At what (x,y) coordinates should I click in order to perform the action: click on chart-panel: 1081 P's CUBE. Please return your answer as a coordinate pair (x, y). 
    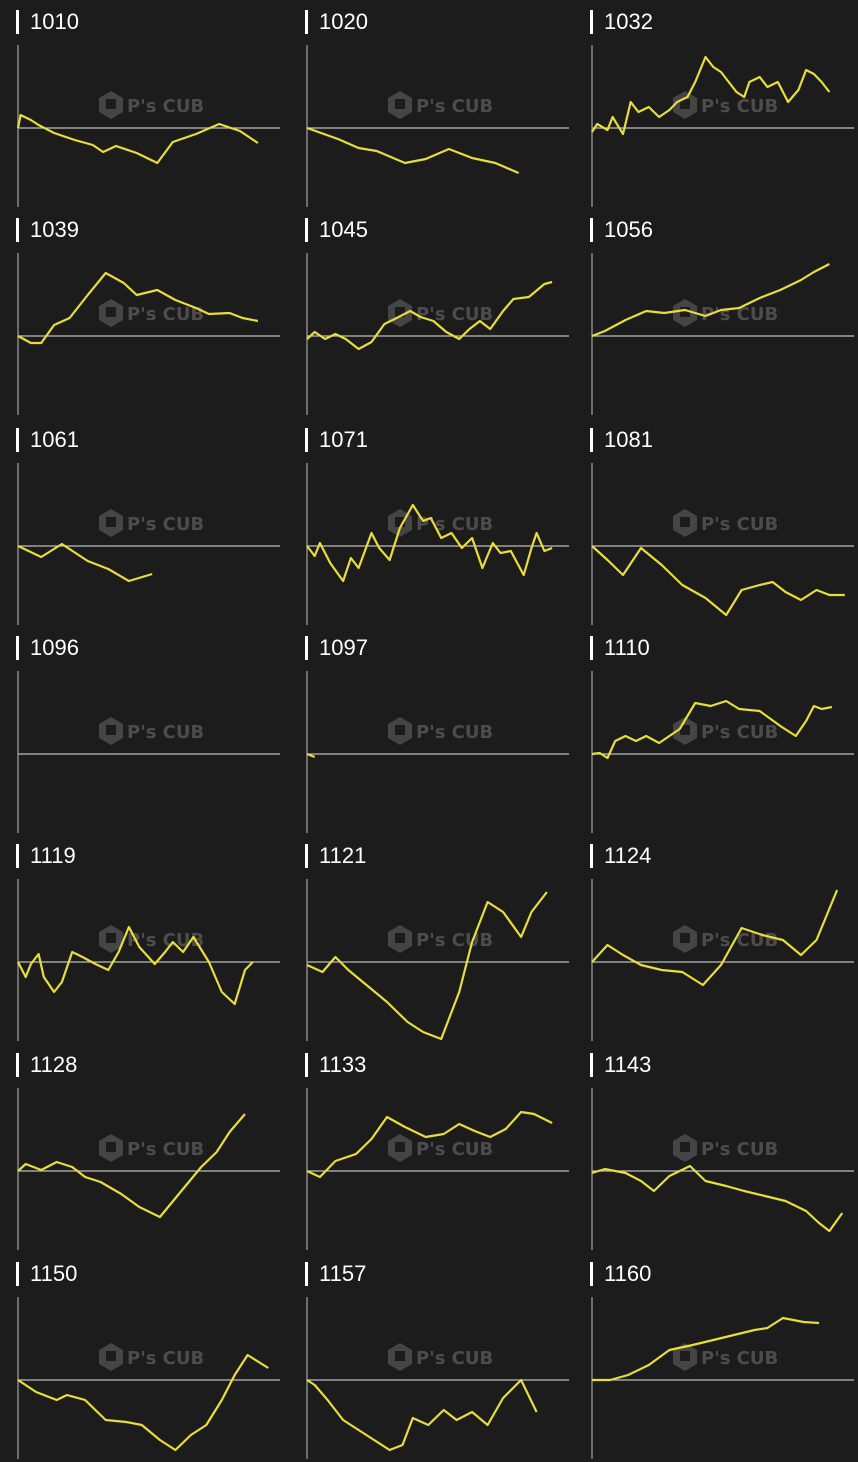
    Looking at the image, I should click on (724, 522).